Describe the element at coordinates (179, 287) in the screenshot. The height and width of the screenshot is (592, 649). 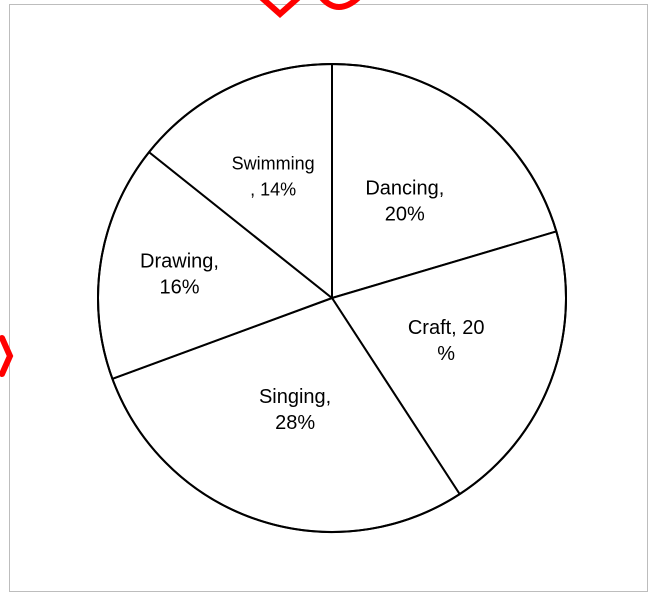
I see `slice-label-line: 16%` at that location.